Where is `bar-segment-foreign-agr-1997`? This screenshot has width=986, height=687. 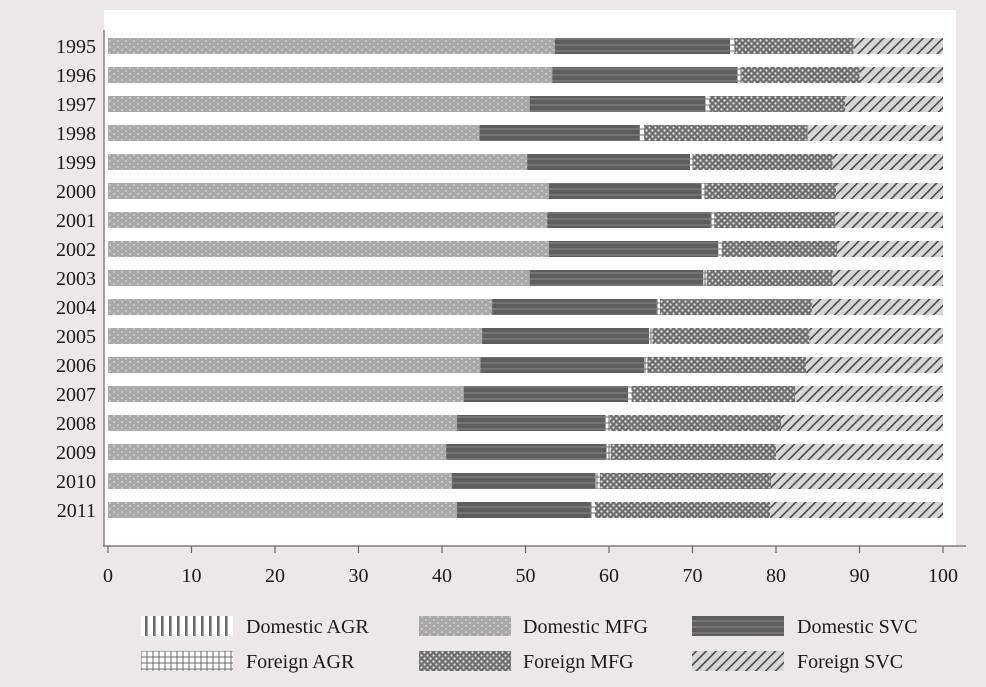
bar-segment-foreign-agr-1997 is located at coordinates (707, 104).